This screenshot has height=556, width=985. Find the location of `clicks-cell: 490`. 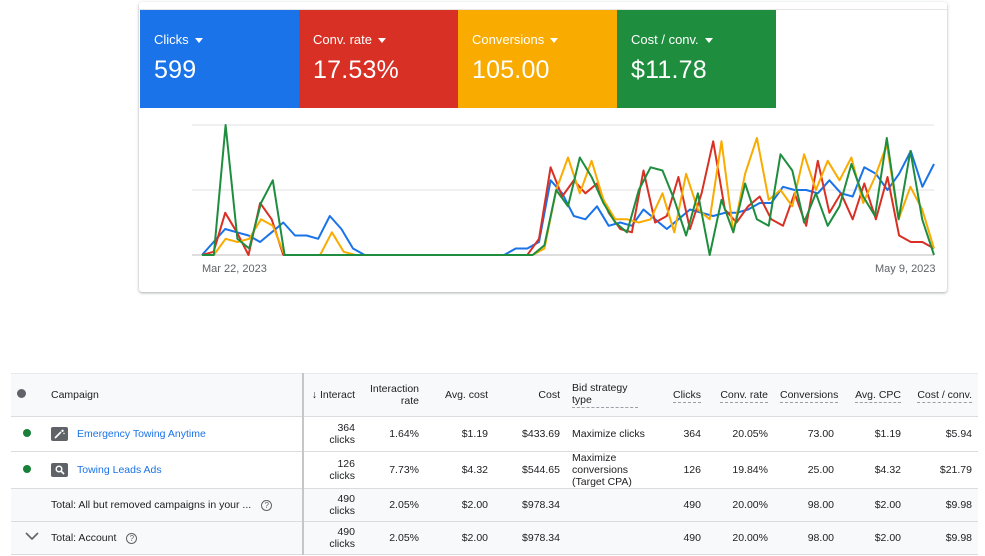

clicks-cell: 490 is located at coordinates (675, 538).